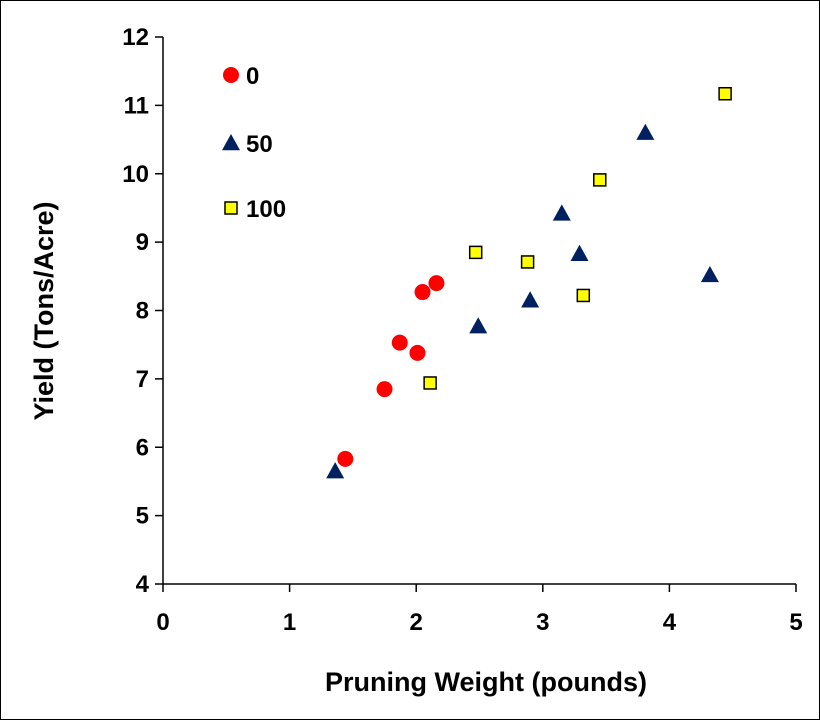  What do you see at coordinates (231, 142) in the screenshot?
I see `legend-marker-triangle` at bounding box center [231, 142].